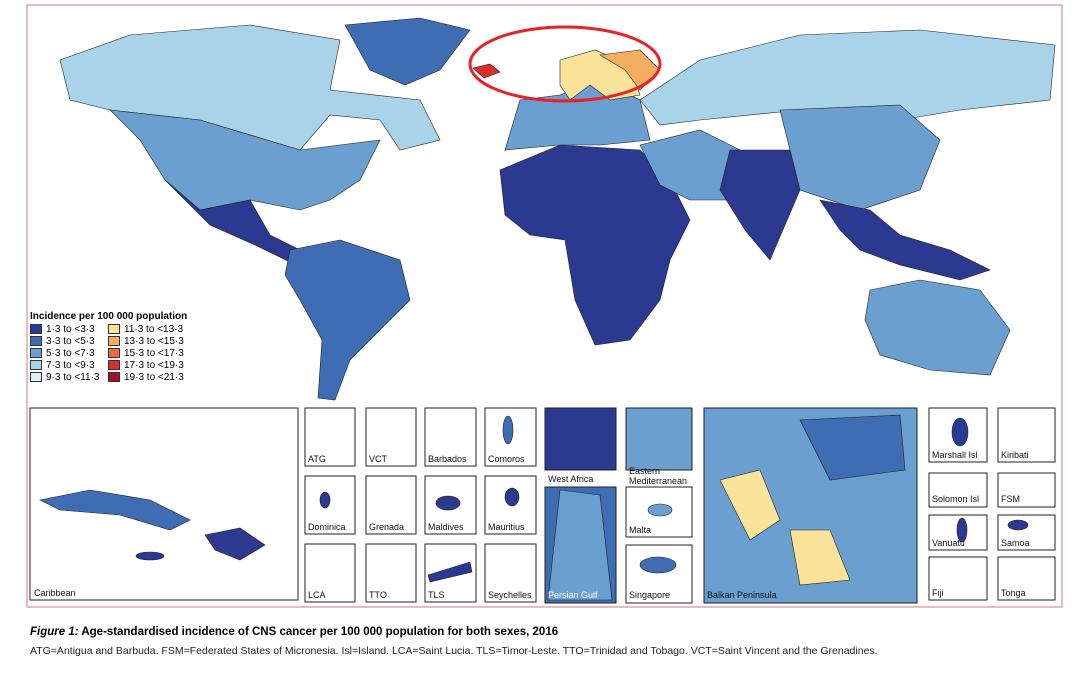 The height and width of the screenshot is (681, 1080). Describe the element at coordinates (436, 595) in the screenshot. I see `inset-label: TLS` at that location.